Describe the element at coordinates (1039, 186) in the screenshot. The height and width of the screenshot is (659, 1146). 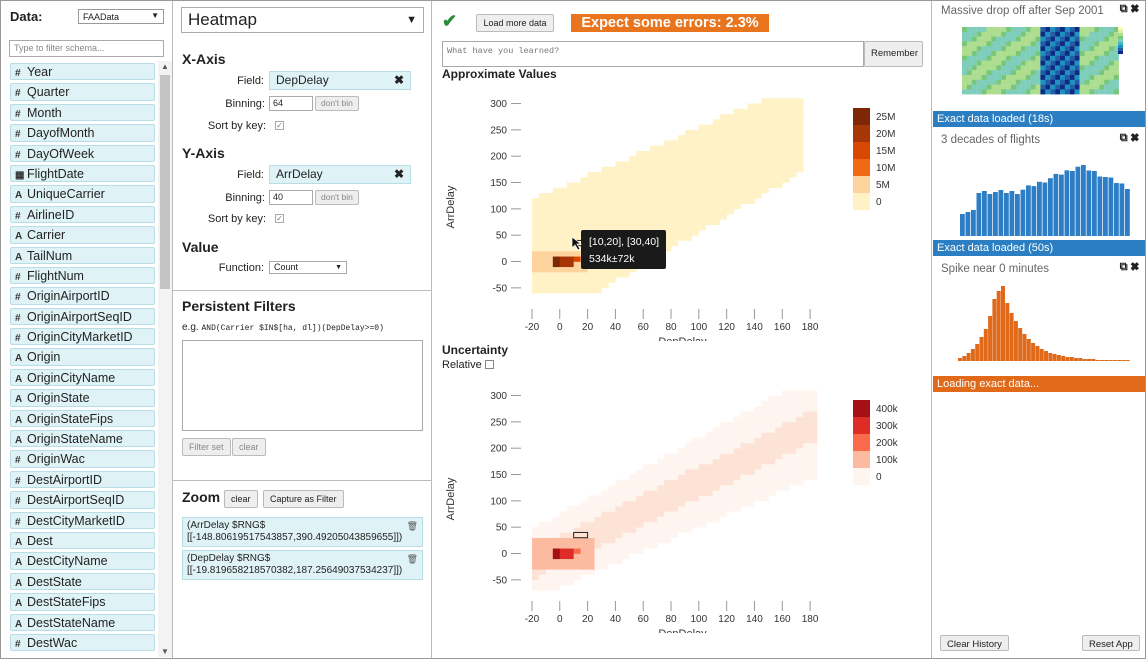
I see `history-card: 3 decades of flights ⧉ ✖` at that location.